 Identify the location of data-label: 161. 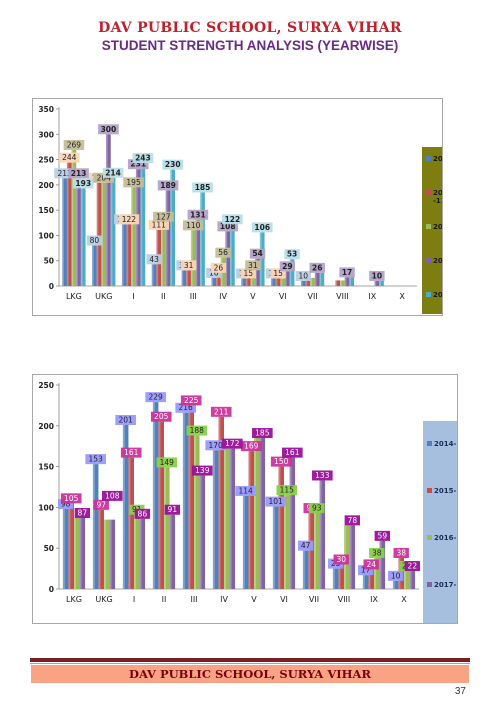
(131, 452).